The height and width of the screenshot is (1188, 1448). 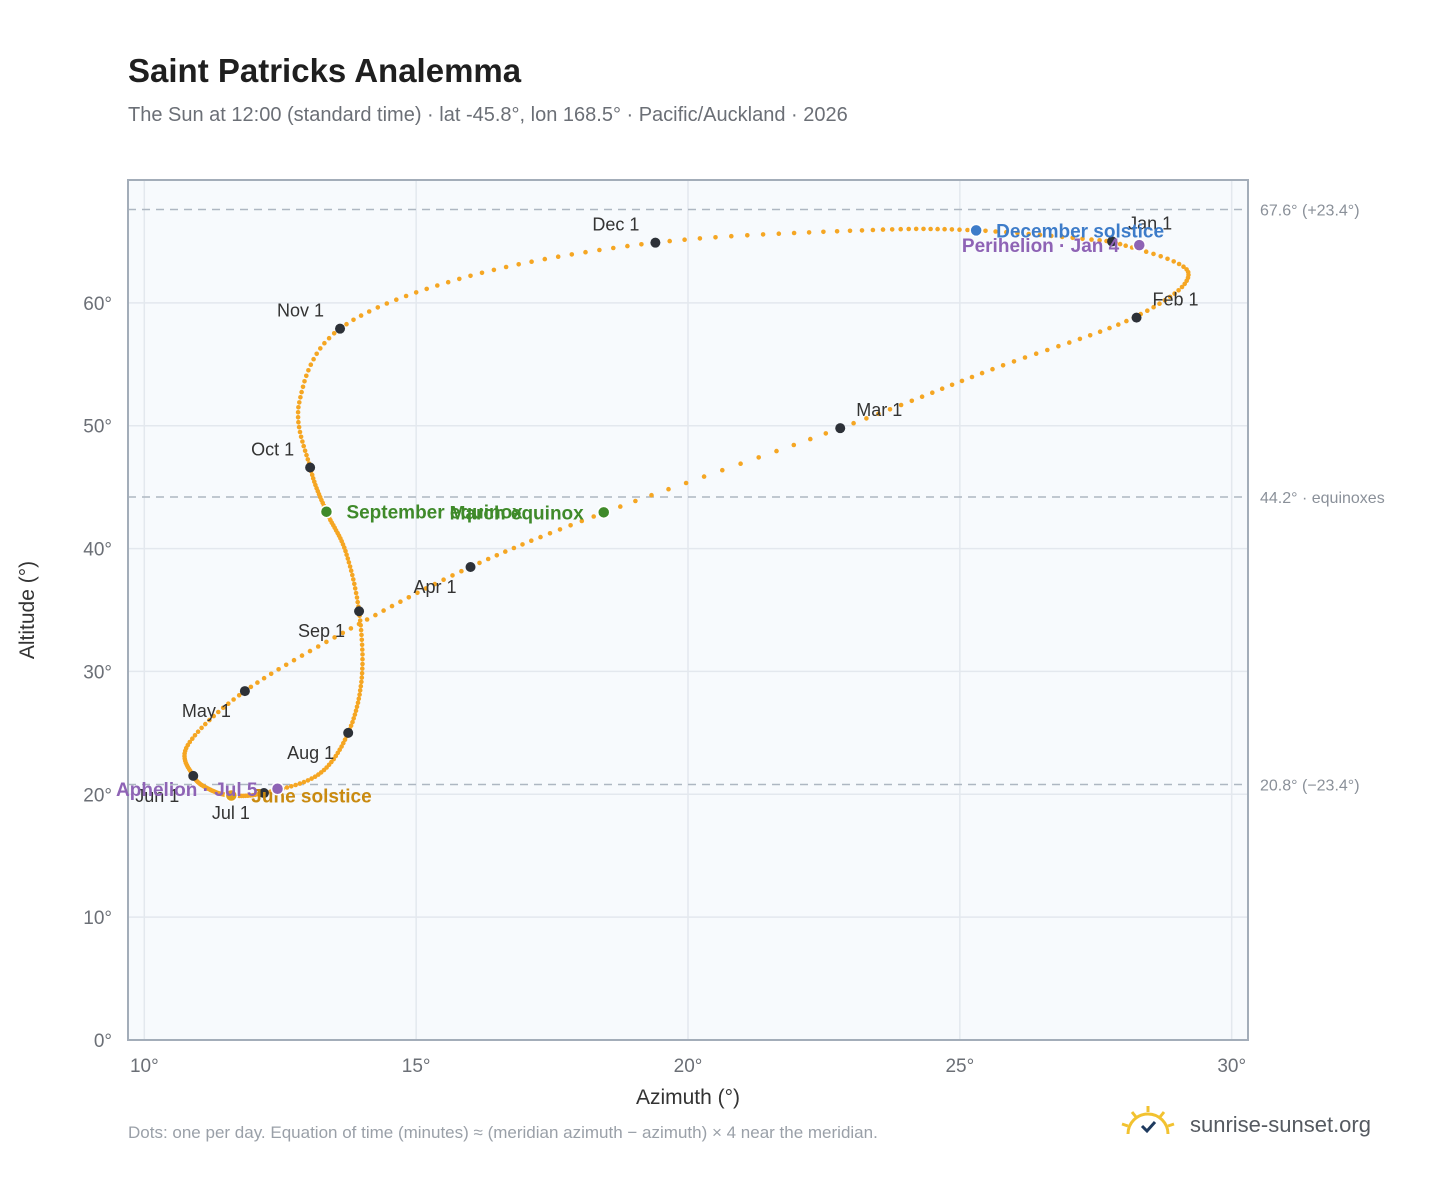 What do you see at coordinates (1231, 1066) in the screenshot?
I see `x-tick-label: 30°` at bounding box center [1231, 1066].